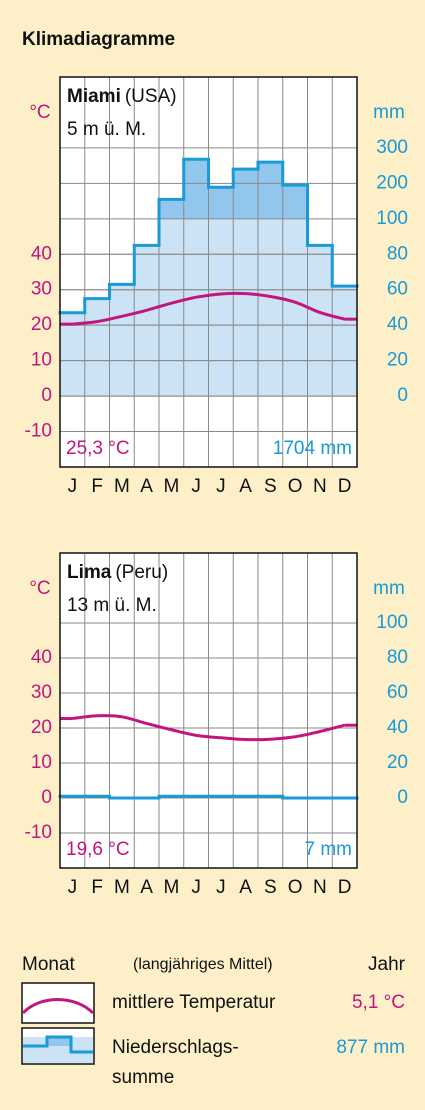  I want to click on legend-swatch, so click(58, 1003).